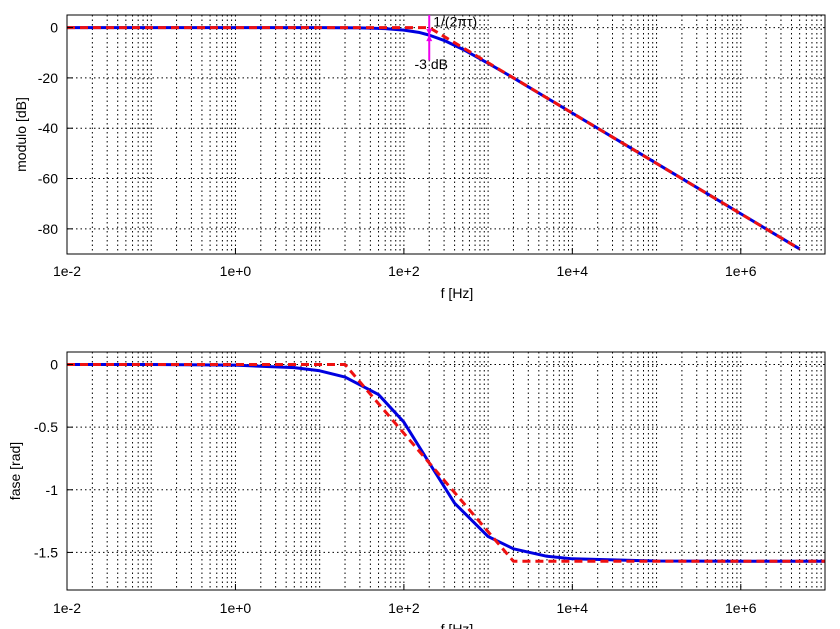  Describe the element at coordinates (455, 21) in the screenshot. I see `corner-frequency-annotation: 1/(2πτ)` at that location.